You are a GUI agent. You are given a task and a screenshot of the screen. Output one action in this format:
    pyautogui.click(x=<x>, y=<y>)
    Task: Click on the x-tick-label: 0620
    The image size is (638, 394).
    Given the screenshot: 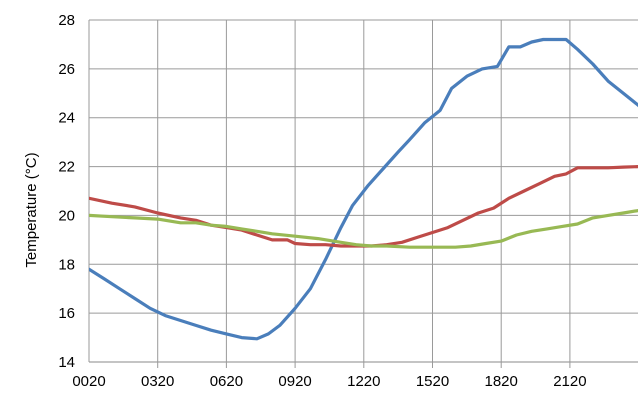 What is the action you would take?
    pyautogui.click(x=226, y=381)
    